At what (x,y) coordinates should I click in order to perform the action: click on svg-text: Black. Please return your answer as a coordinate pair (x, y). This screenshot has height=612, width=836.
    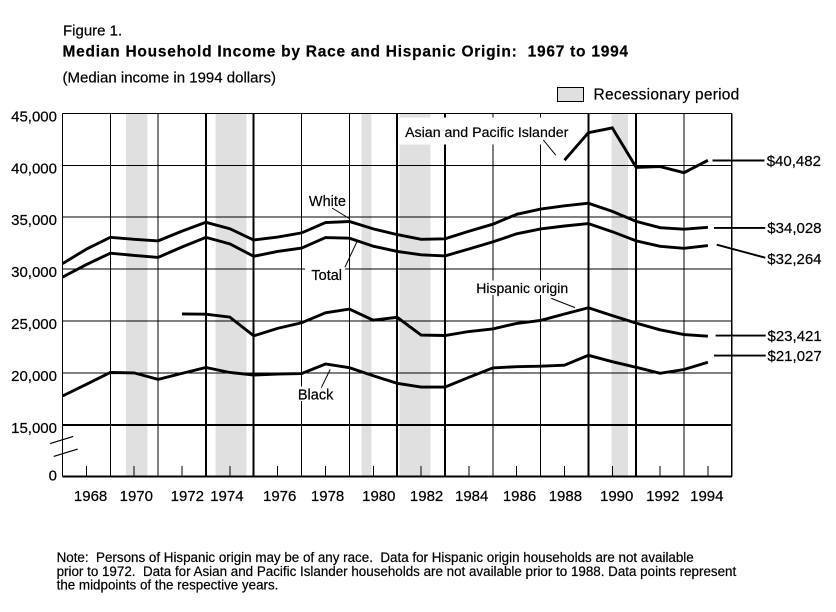
    Looking at the image, I should click on (316, 396).